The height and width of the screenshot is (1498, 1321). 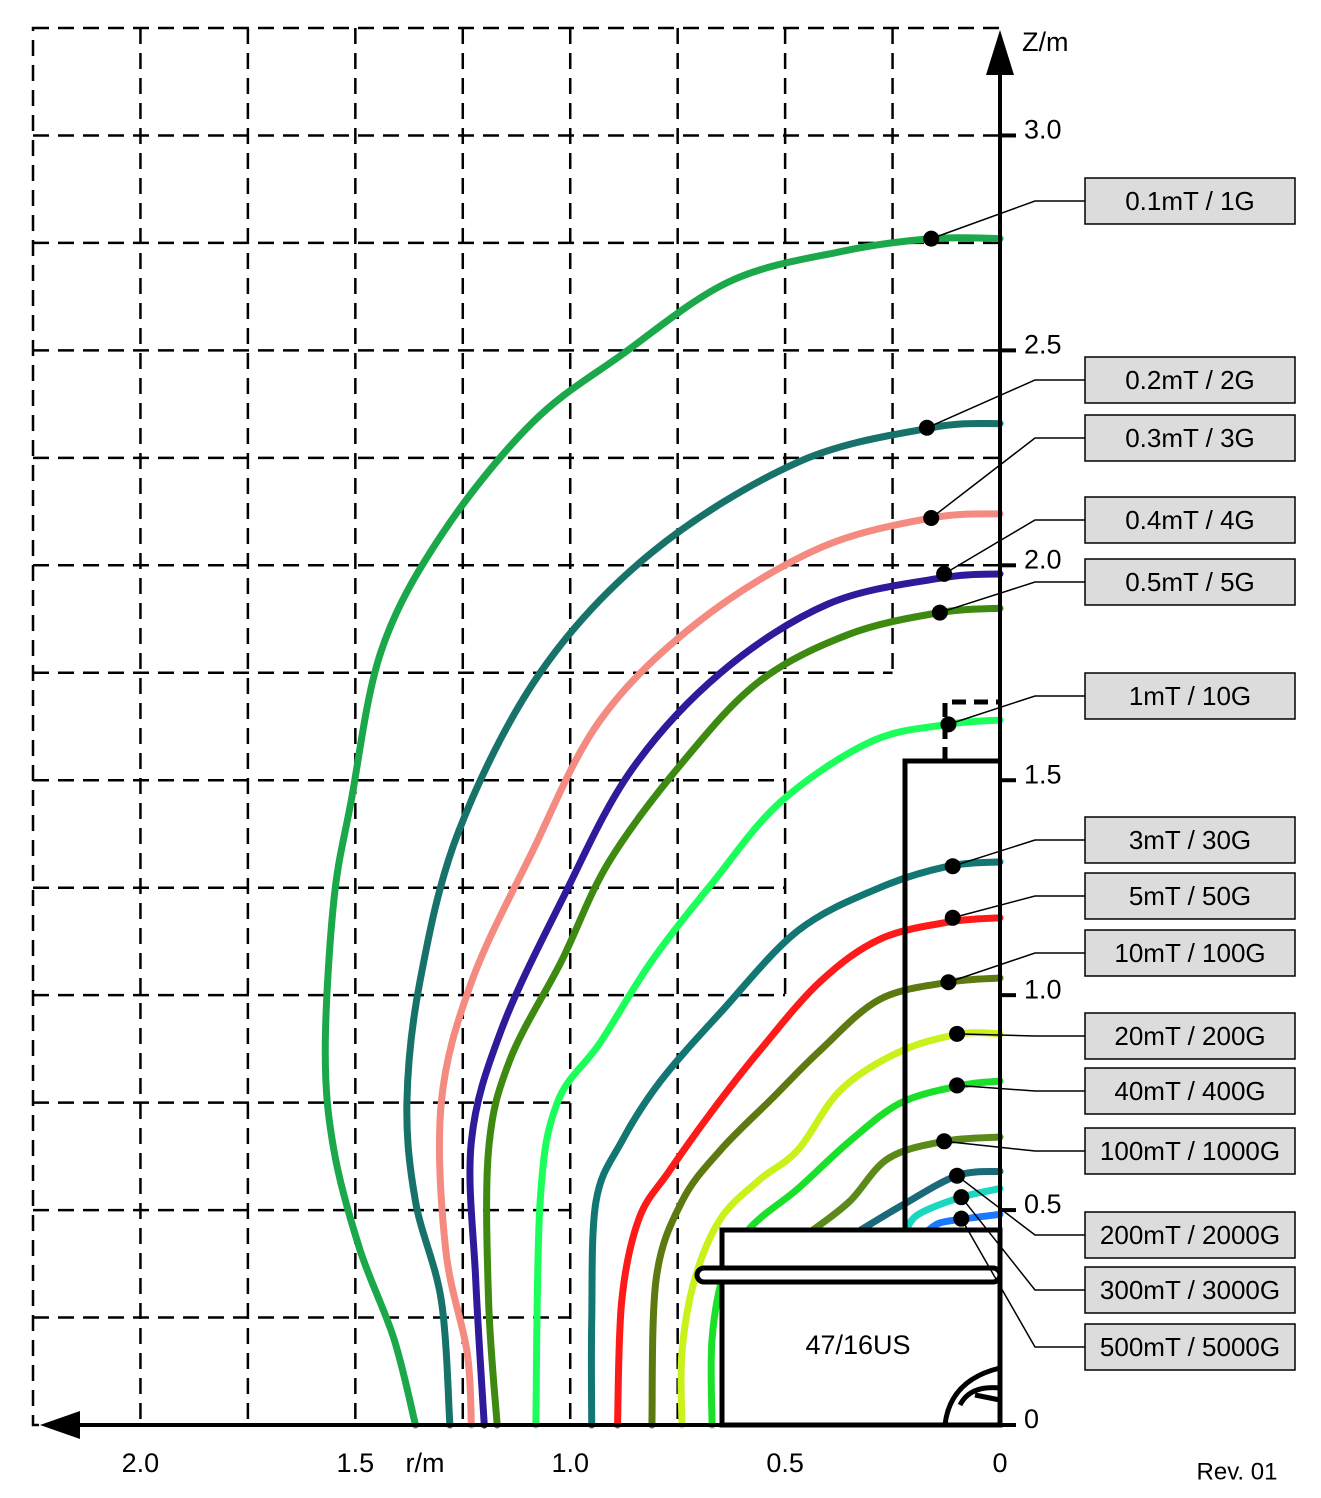 I want to click on legend-label: 300mT / 3000G, so click(x=1190, y=1290).